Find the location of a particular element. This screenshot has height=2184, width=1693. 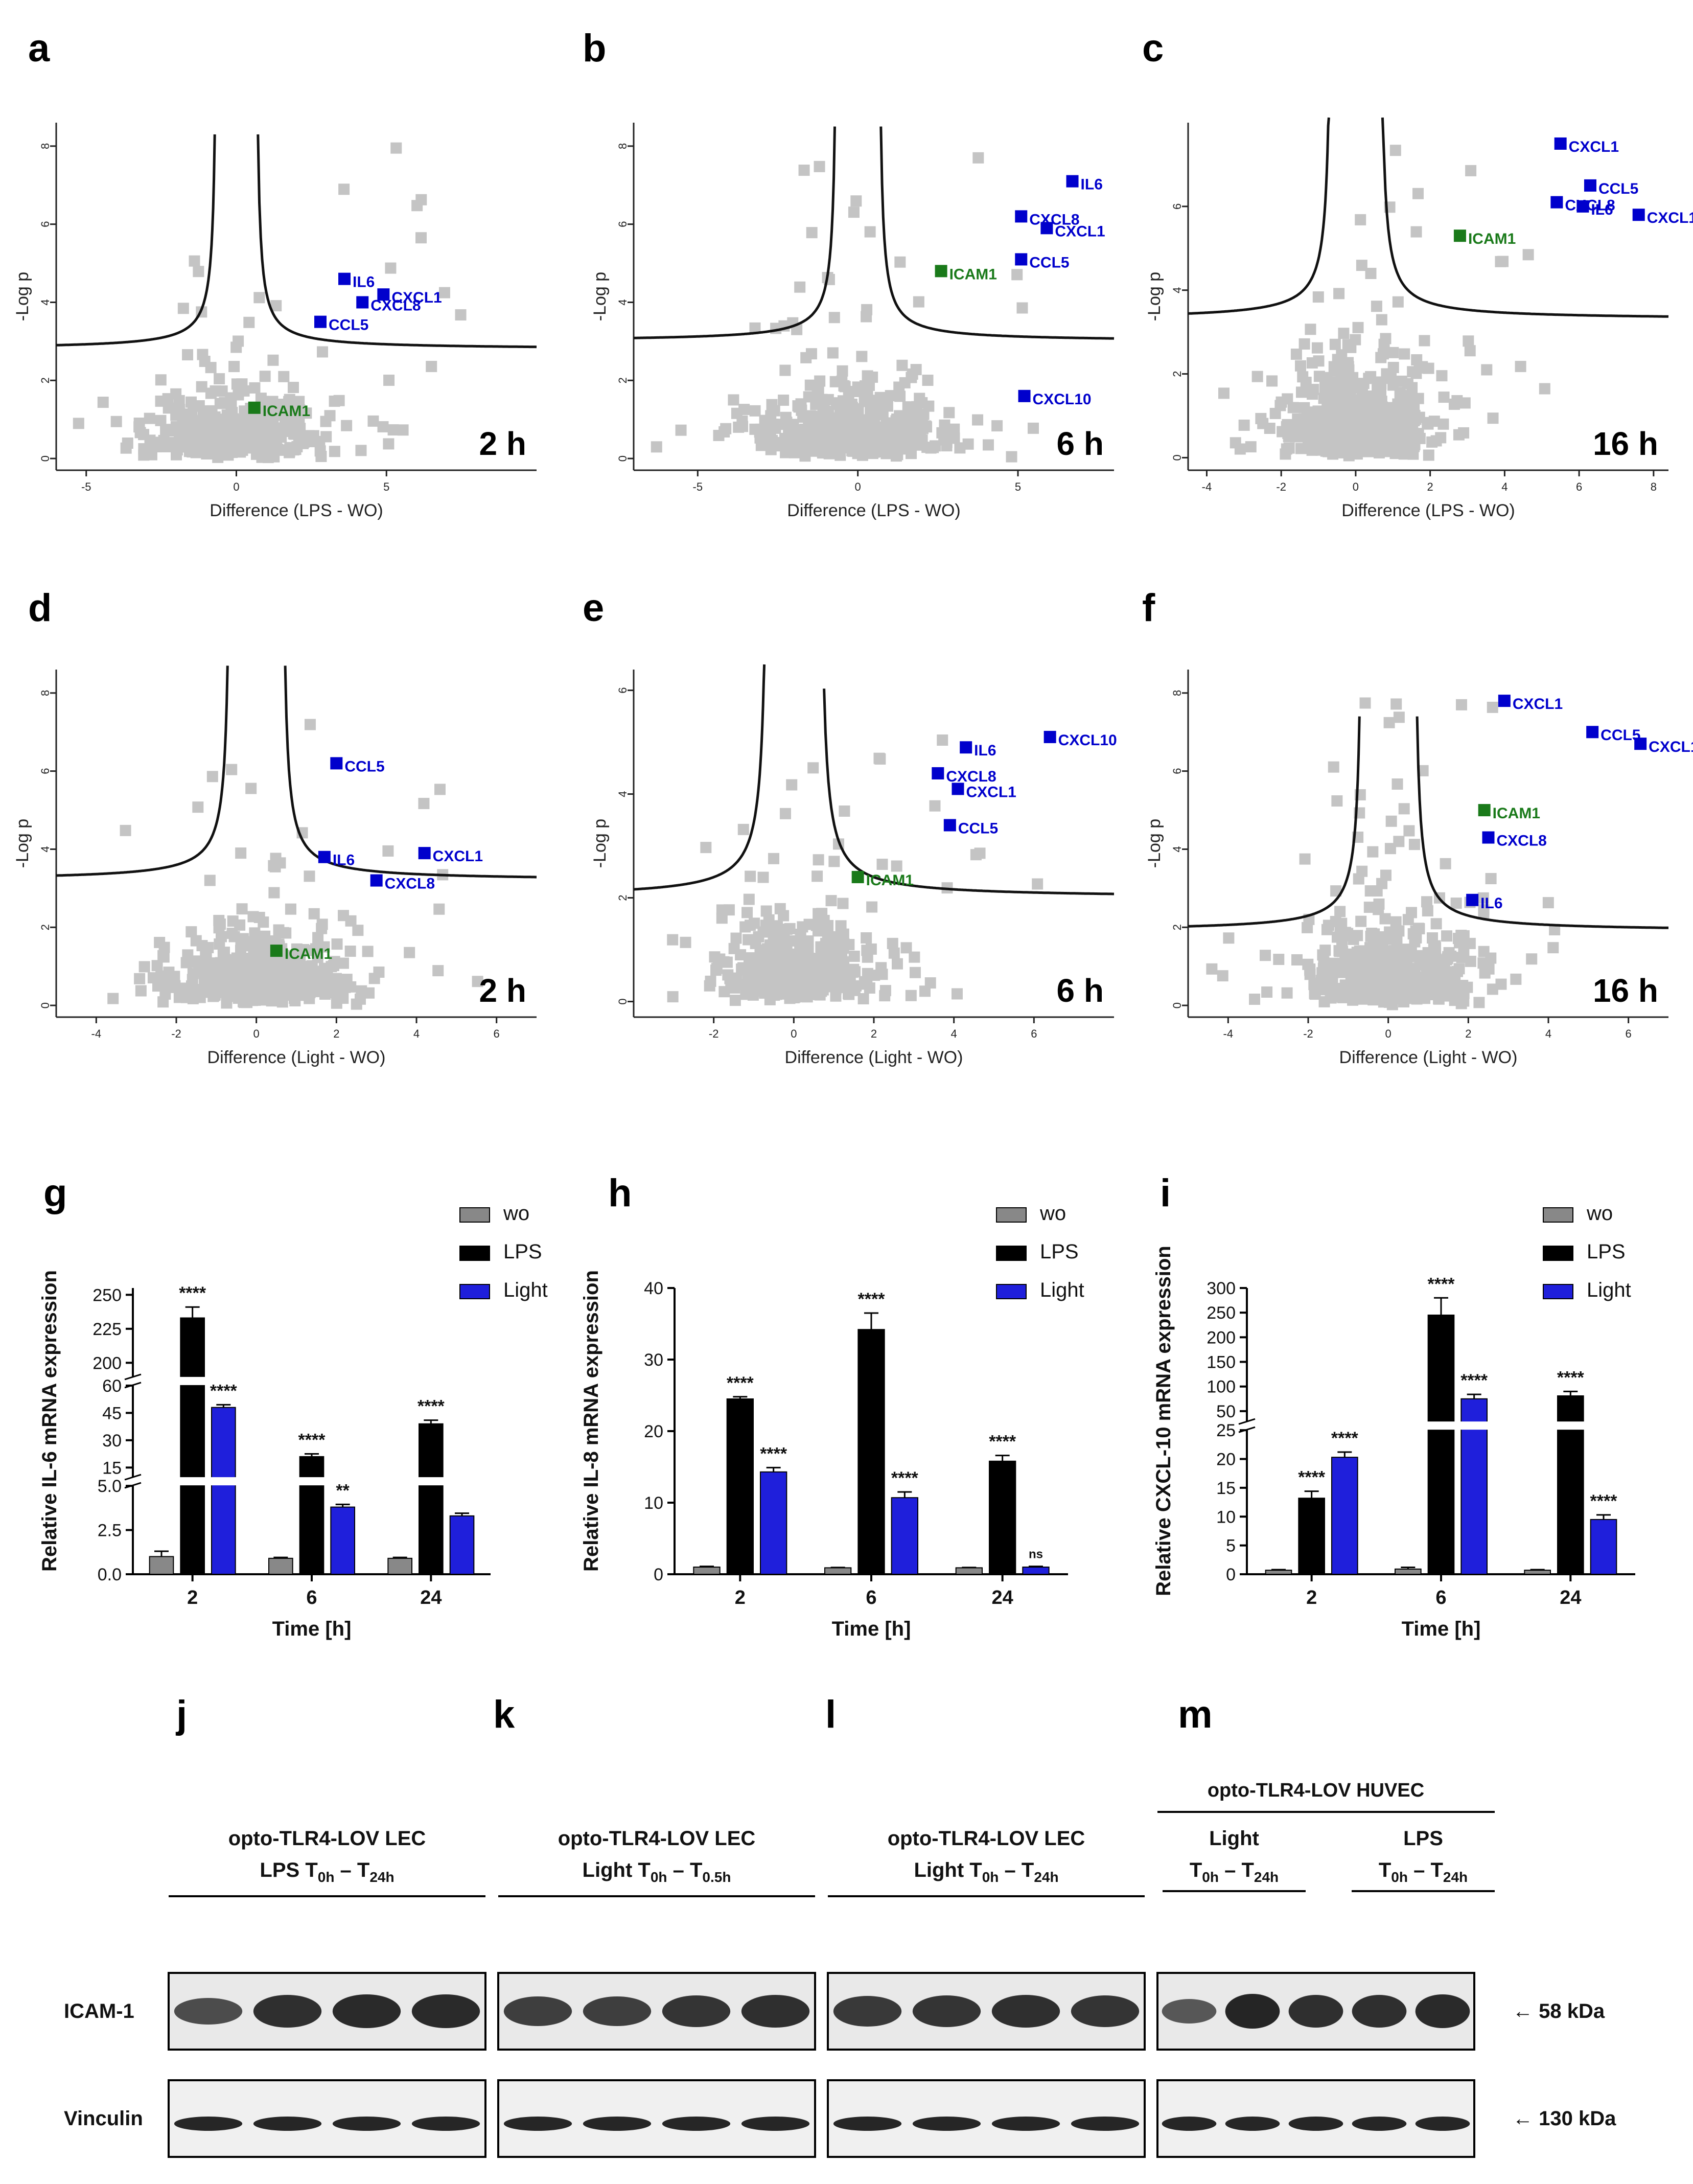

bar-break-gap is located at coordinates (1474, 1426).